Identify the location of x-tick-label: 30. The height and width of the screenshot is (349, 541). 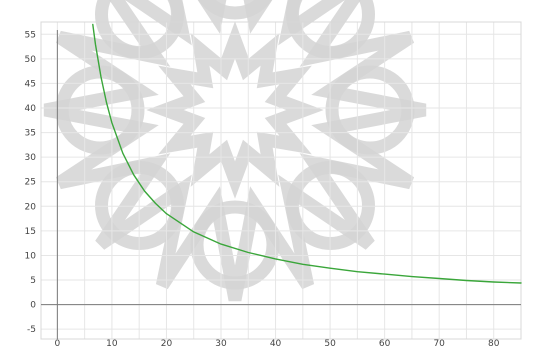
(221, 344).